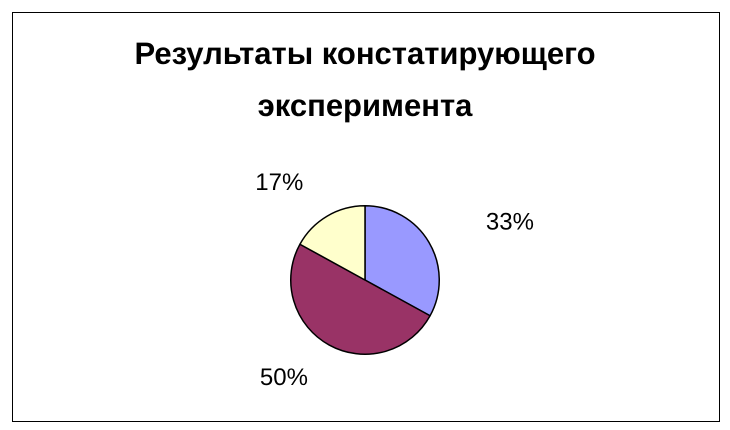 The image size is (730, 430). I want to click on data-label: 33%, so click(510, 222).